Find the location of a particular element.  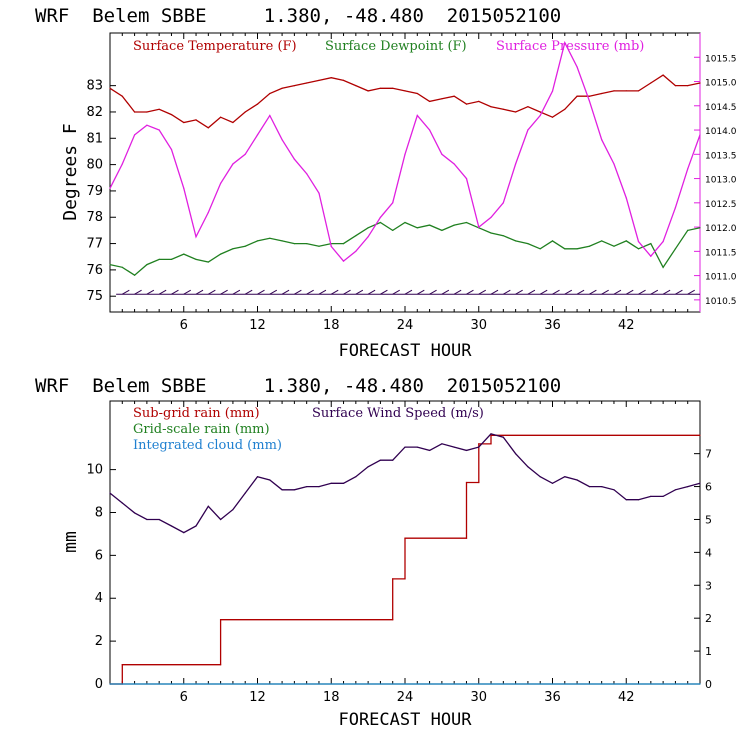

y-tick-label: 81 is located at coordinates (94, 138).